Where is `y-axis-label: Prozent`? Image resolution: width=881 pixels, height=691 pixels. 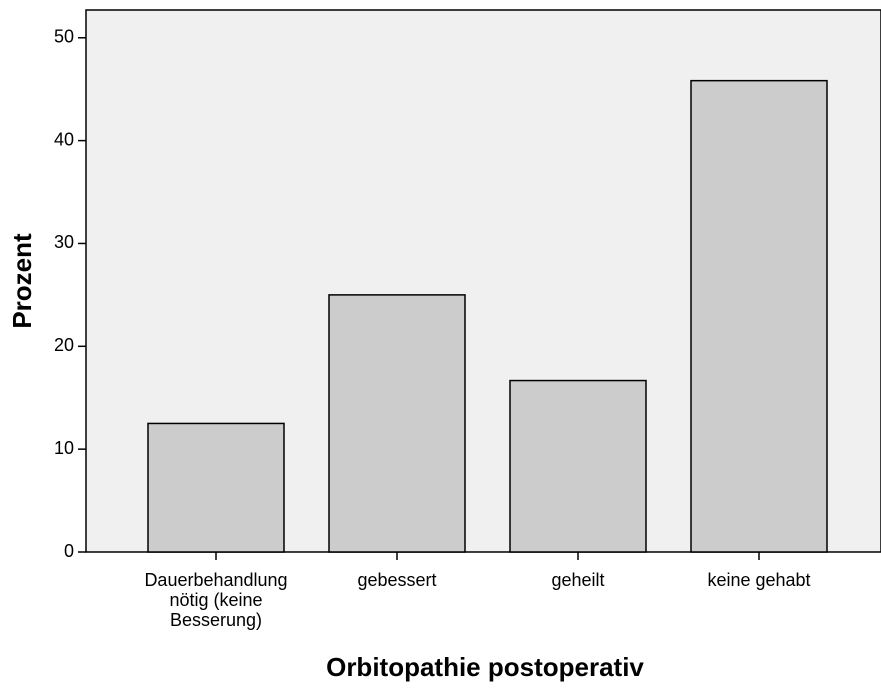 y-axis-label: Prozent is located at coordinates (22, 281).